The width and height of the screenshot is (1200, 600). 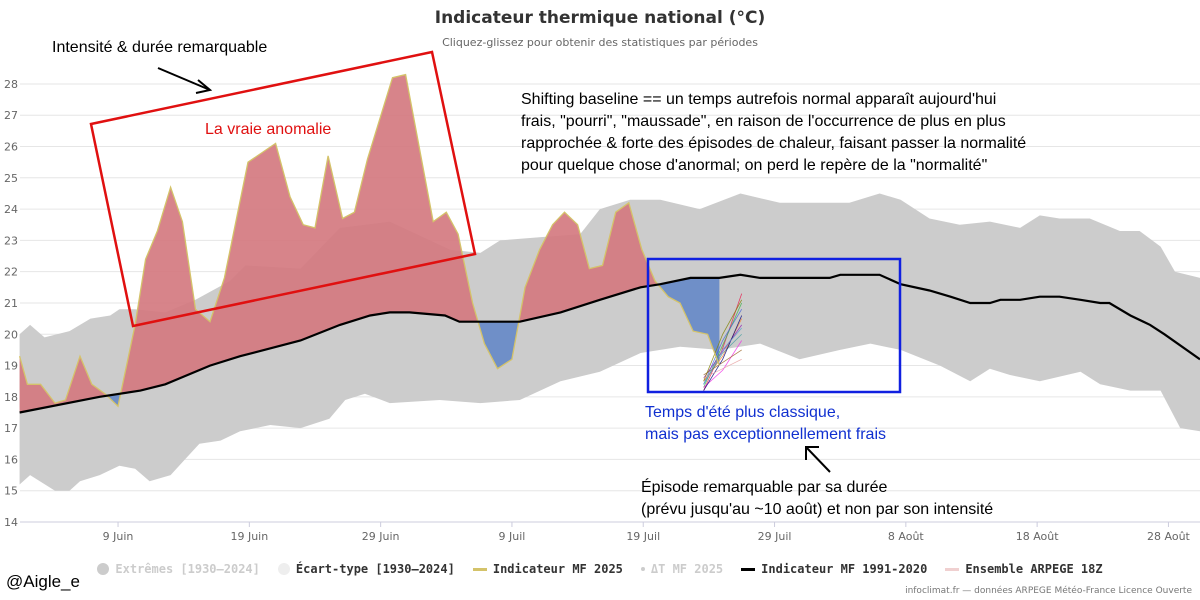 I want to click on author-handle: @Aigle_e, so click(x=43, y=581).